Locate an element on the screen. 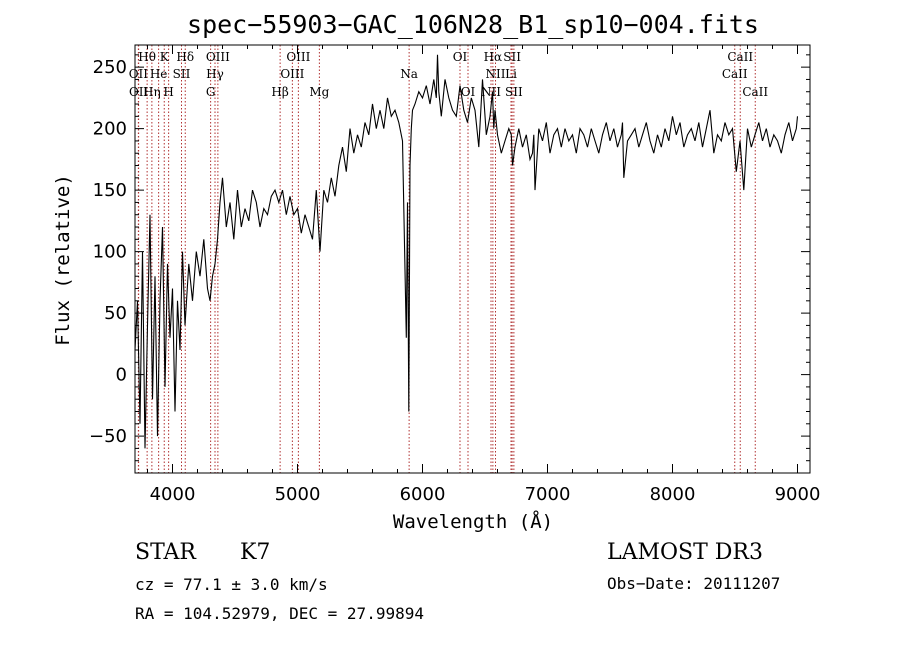 This screenshot has height=649, width=900. line-marker-label-27: CaII is located at coordinates (755, 92).